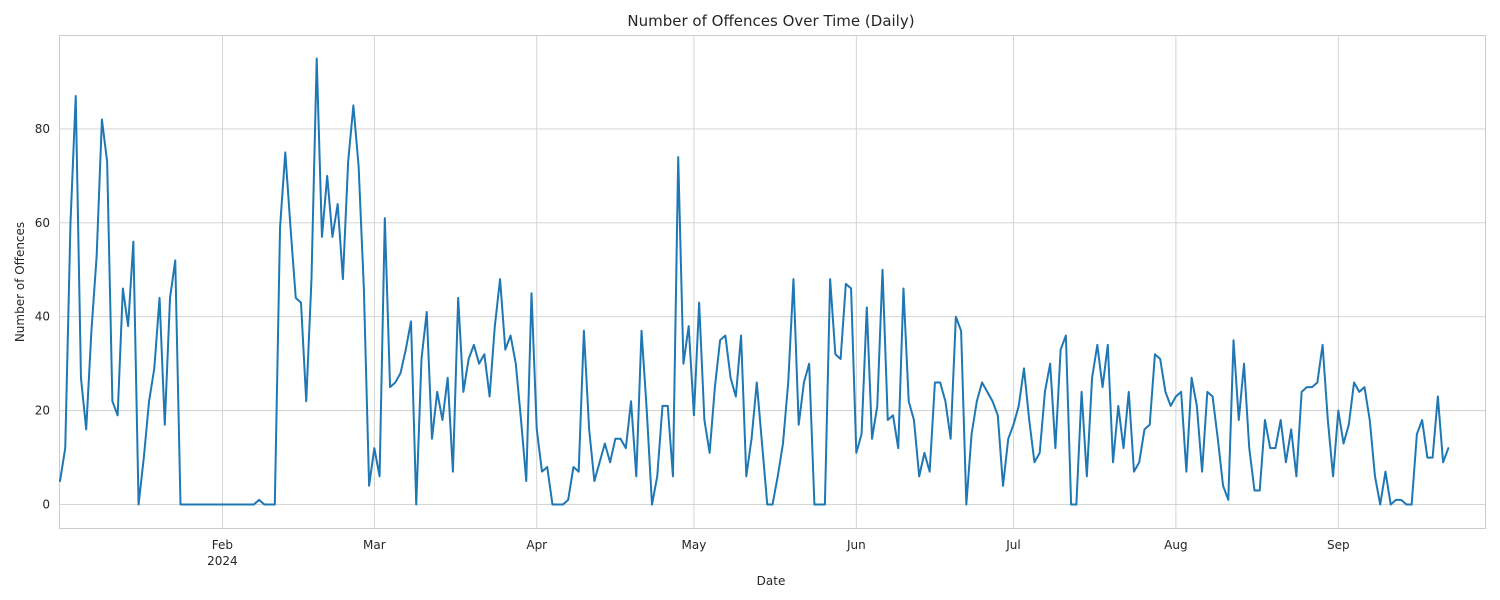 Image resolution: width=1500 pixels, height=600 pixels. Describe the element at coordinates (856, 545) in the screenshot. I see `x-tick-label: Jun` at that location.